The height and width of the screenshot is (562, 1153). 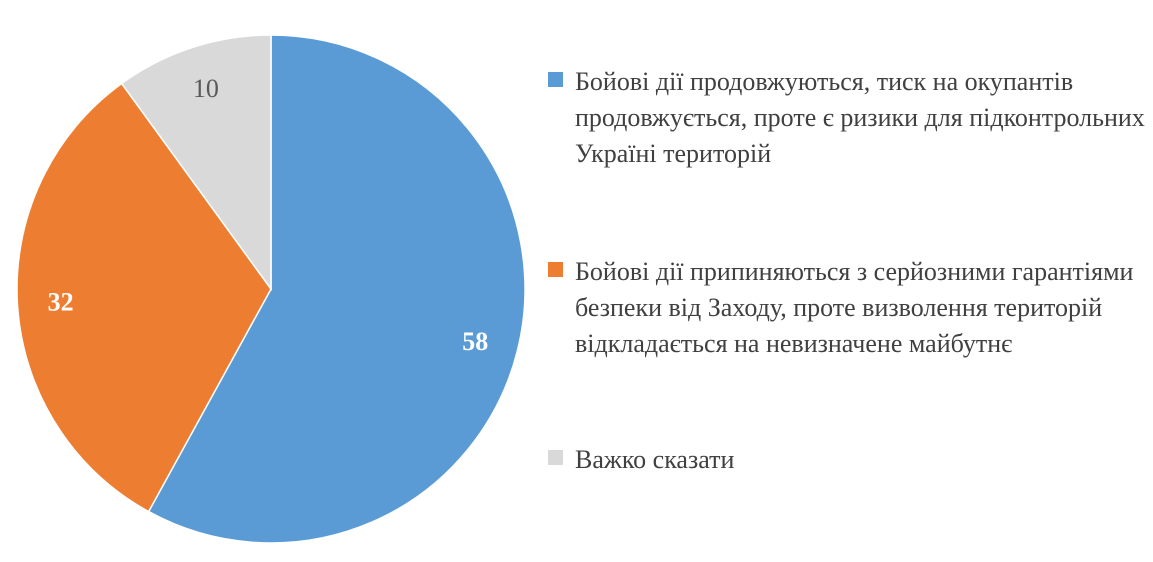 What do you see at coordinates (61, 302) in the screenshot?
I see `data-label-ceasefire-guarantees: 32` at bounding box center [61, 302].